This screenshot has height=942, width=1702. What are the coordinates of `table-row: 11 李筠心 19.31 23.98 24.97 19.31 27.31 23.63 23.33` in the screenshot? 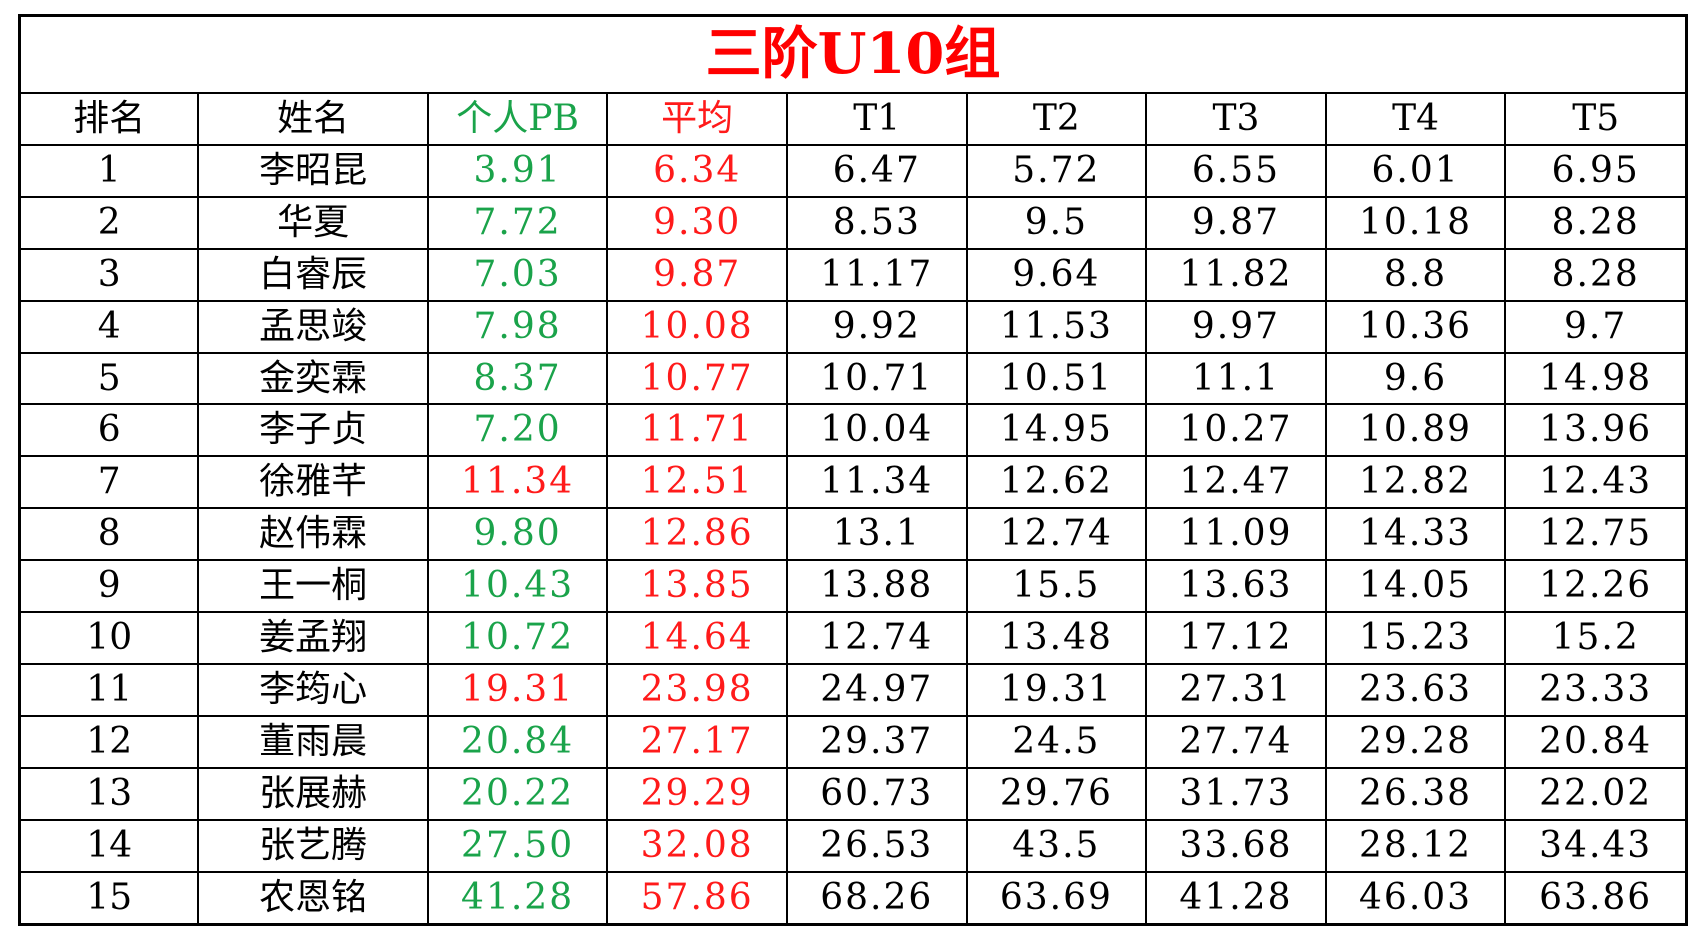 It's located at (853, 690).